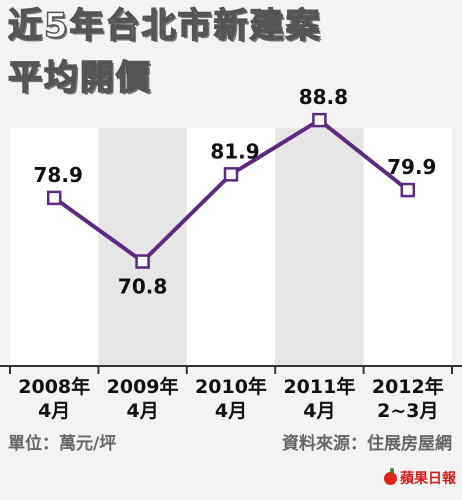 The height and width of the screenshot is (500, 462). What do you see at coordinates (411, 167) in the screenshot?
I see `data-label: 79.9` at bounding box center [411, 167].